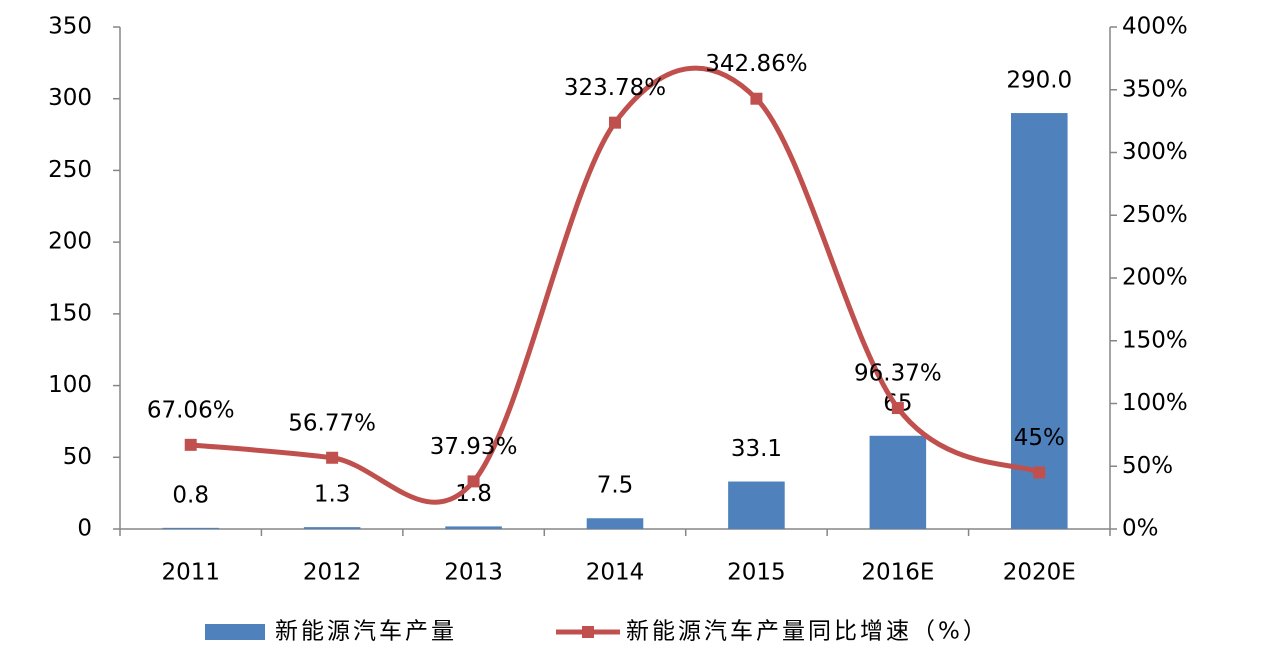  What do you see at coordinates (70, 170) in the screenshot?
I see `y-tick-label: 250` at bounding box center [70, 170].